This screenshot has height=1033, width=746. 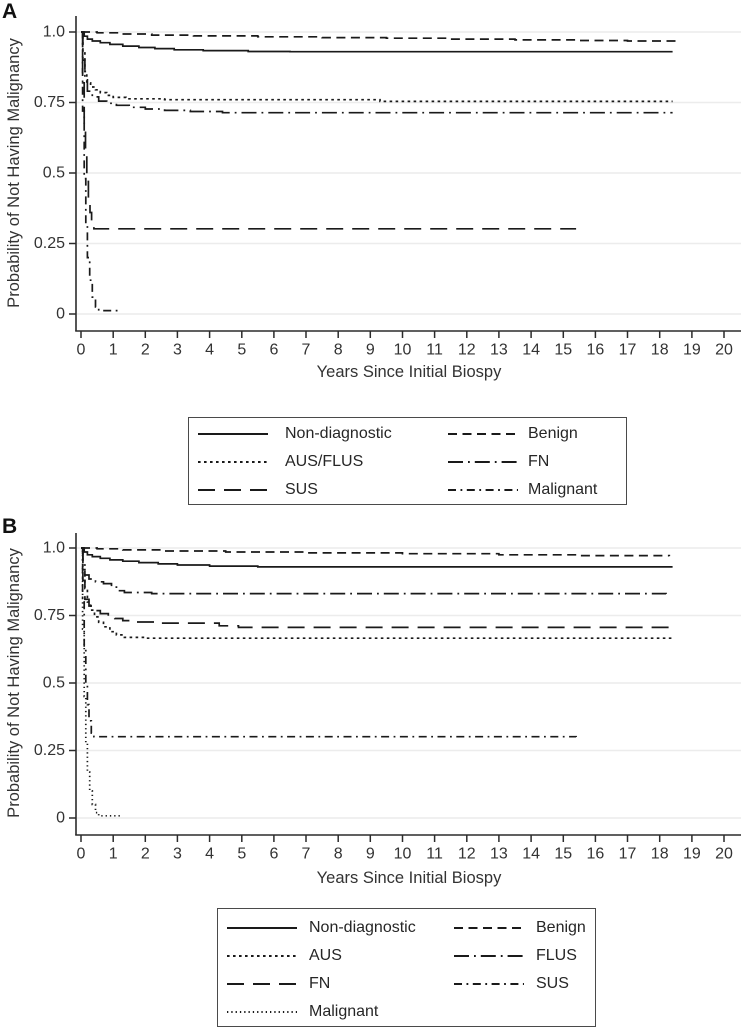 What do you see at coordinates (54, 173) in the screenshot?
I see `panel-a-y-tick-label: 0.5` at bounding box center [54, 173].